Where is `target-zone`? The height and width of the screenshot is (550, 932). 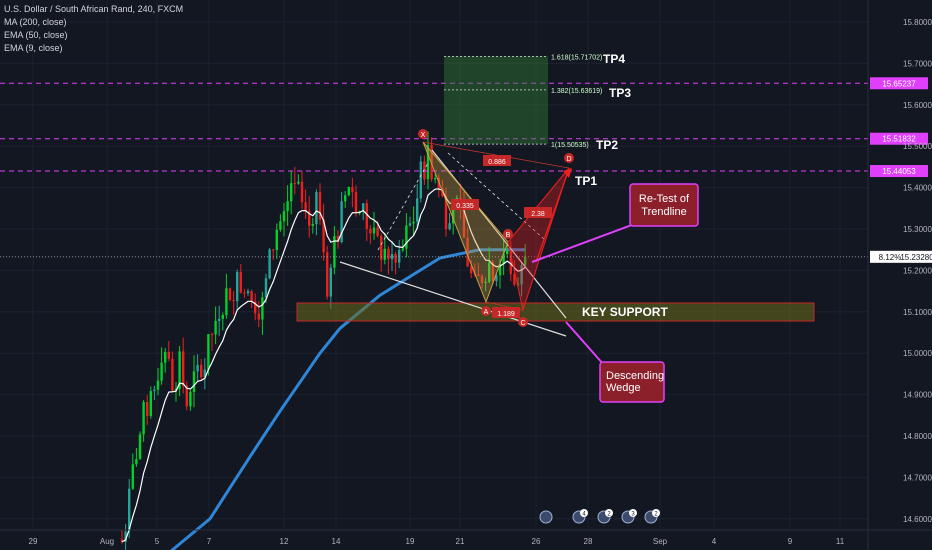
target-zone is located at coordinates (496, 100).